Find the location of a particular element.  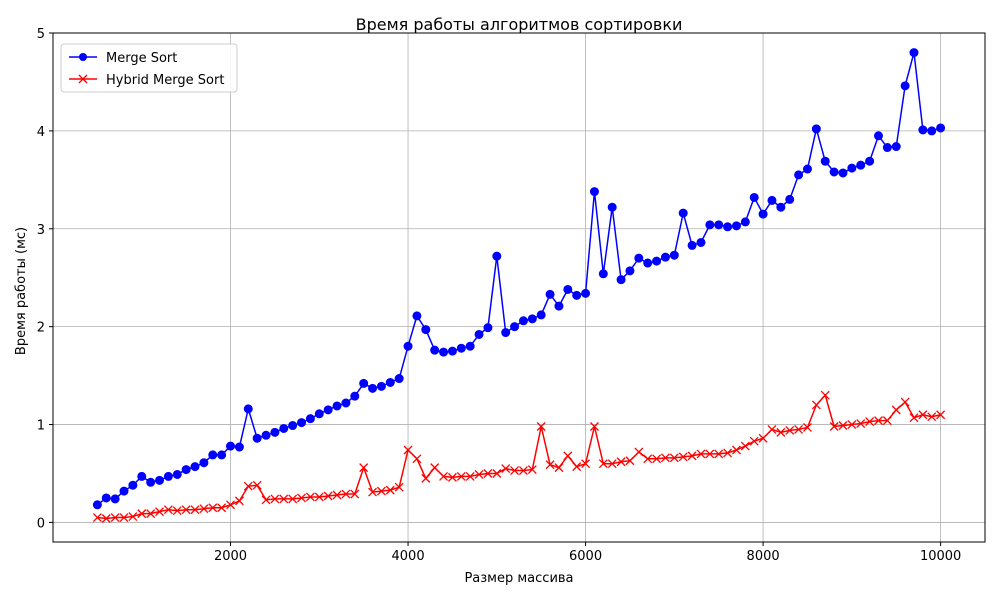

legend-marker is located at coordinates (83, 79).